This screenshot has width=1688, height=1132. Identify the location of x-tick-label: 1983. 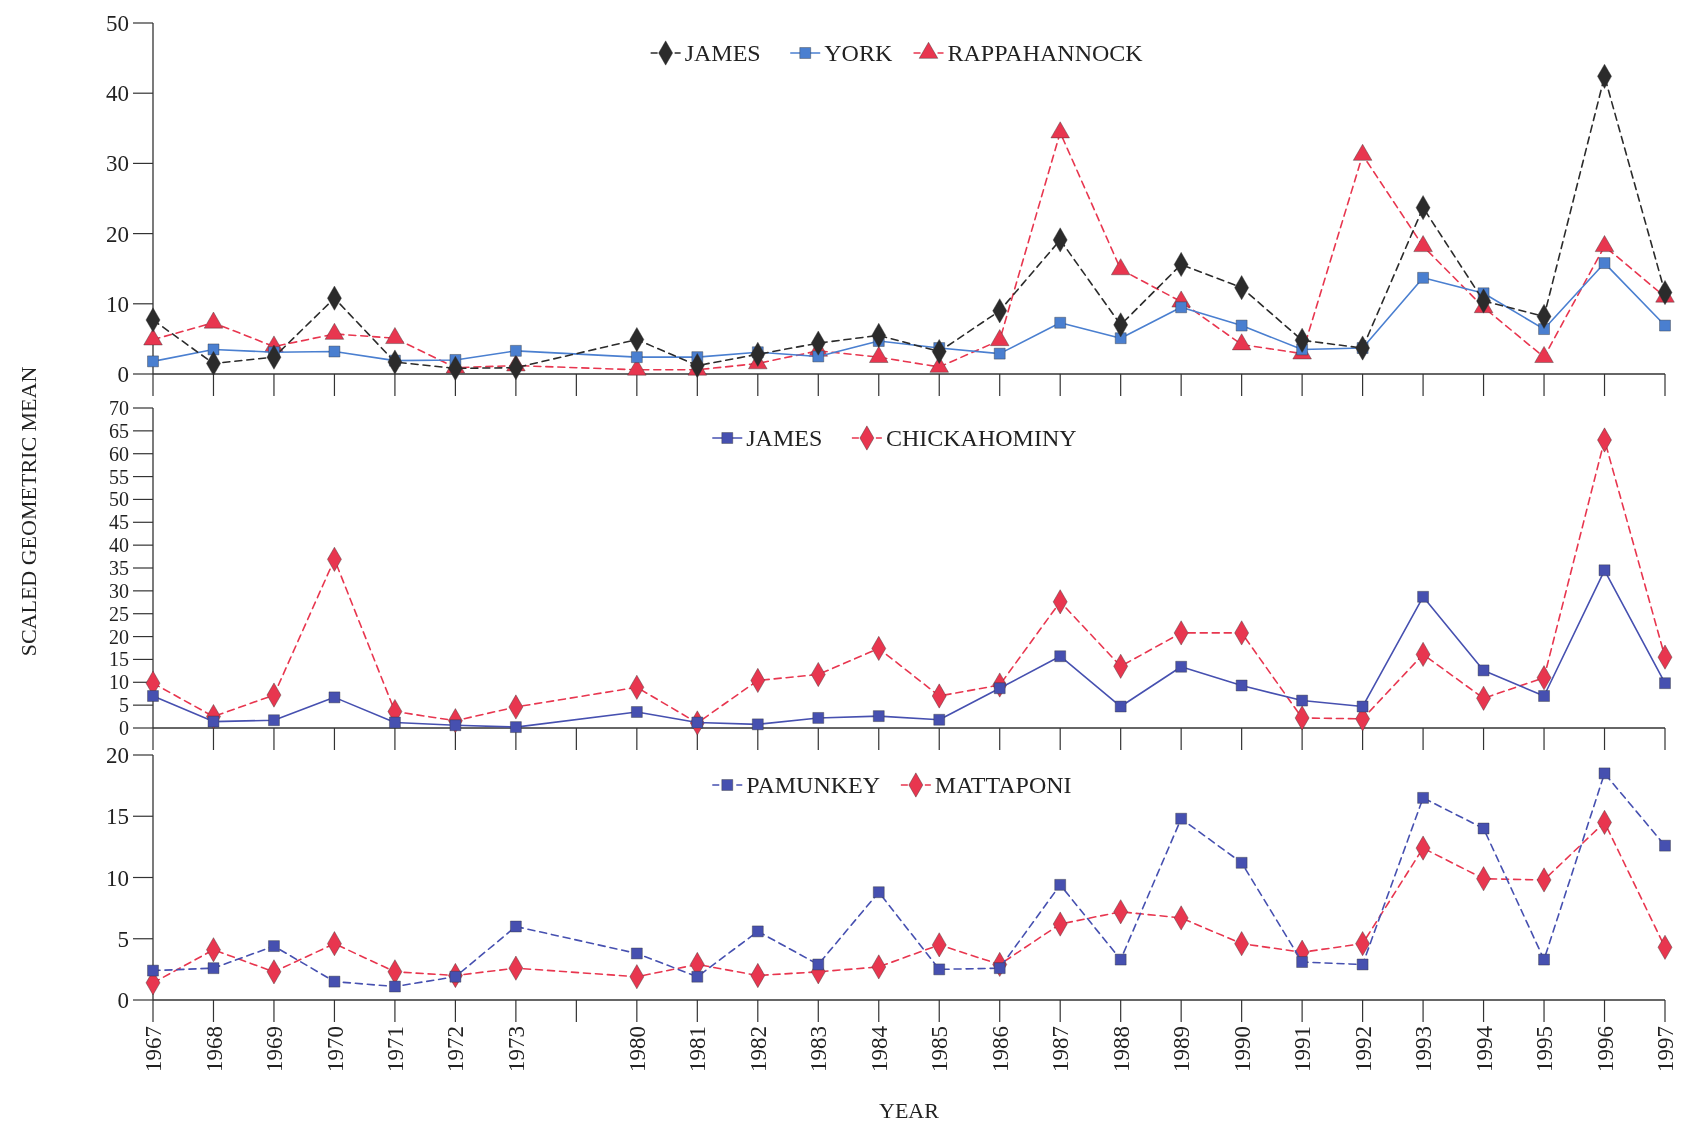
(819, 1049).